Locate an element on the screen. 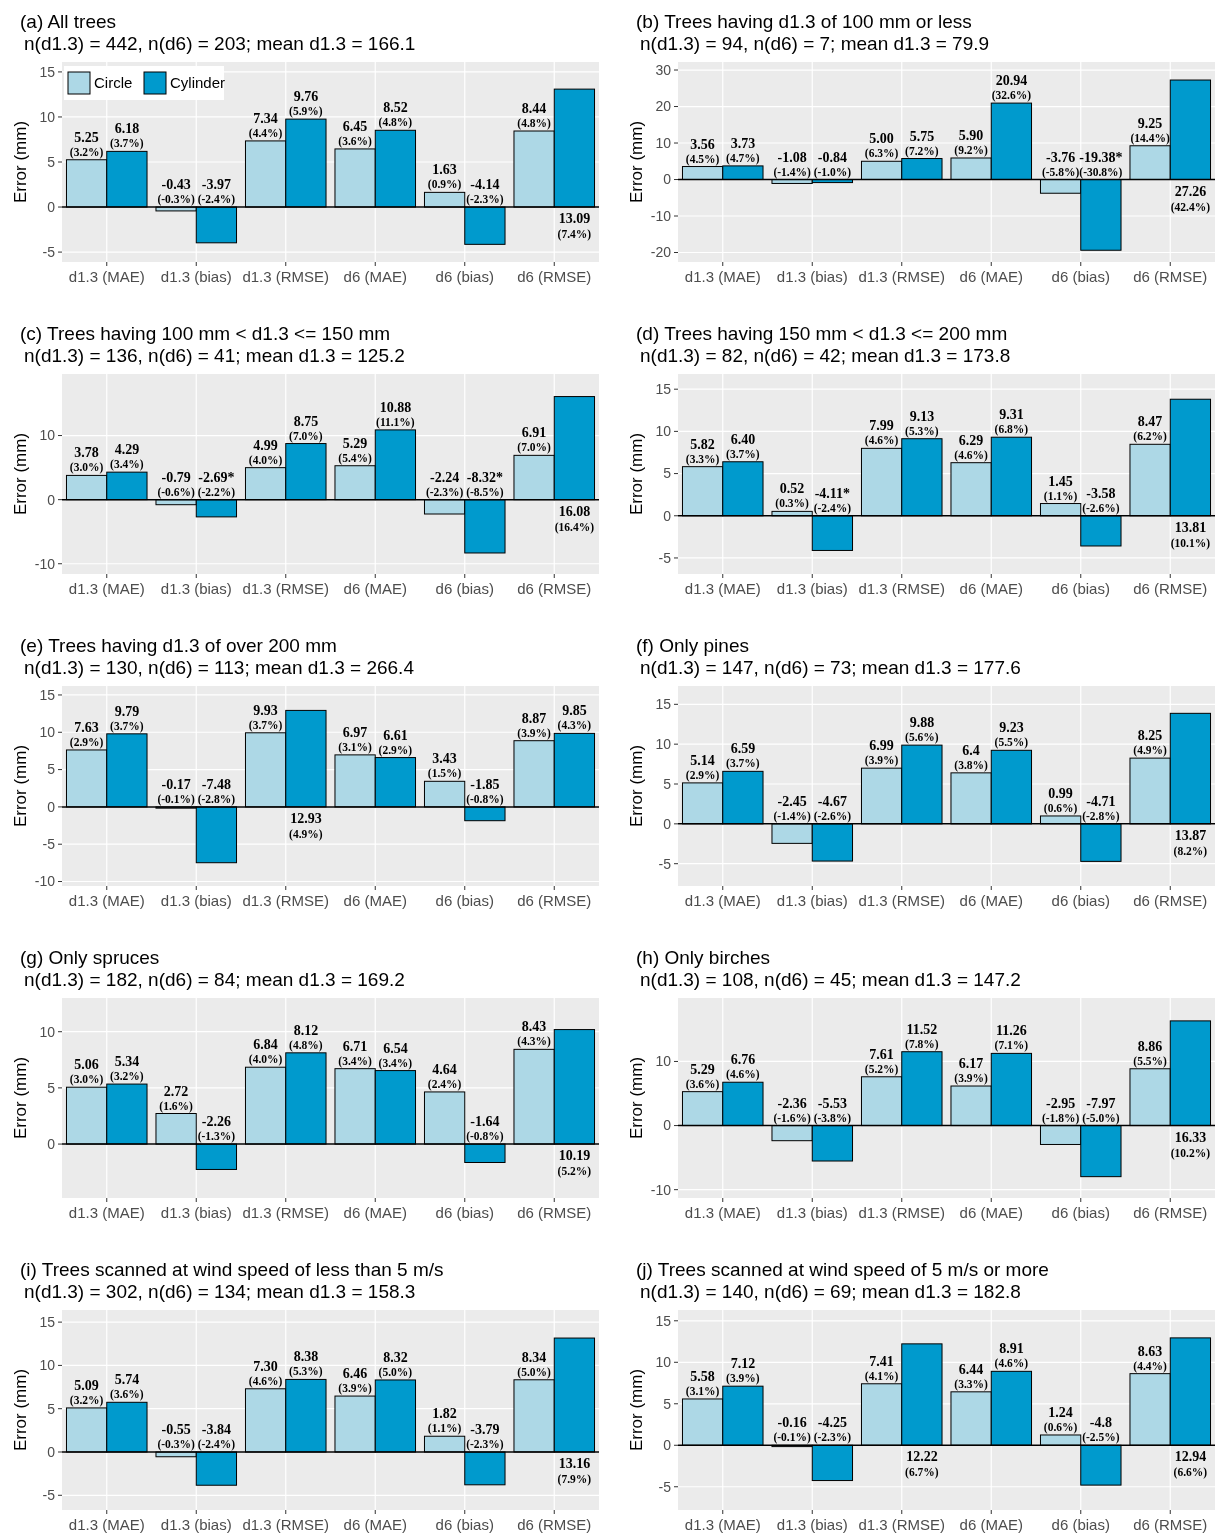  y-tick-label: -5 is located at coordinates (665, 1486).